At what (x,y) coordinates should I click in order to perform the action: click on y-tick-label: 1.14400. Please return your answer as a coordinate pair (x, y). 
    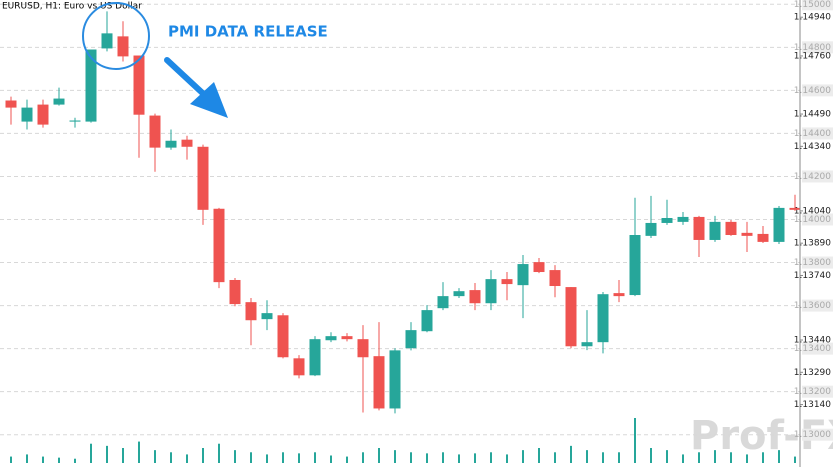
    Looking at the image, I should click on (812, 134).